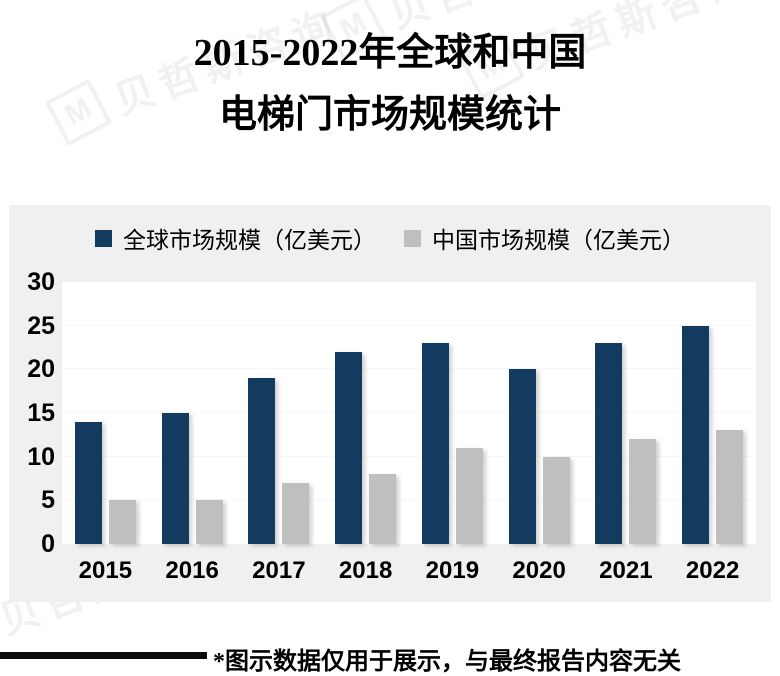  I want to click on x-axis-label-2015: 2015, so click(105, 570).